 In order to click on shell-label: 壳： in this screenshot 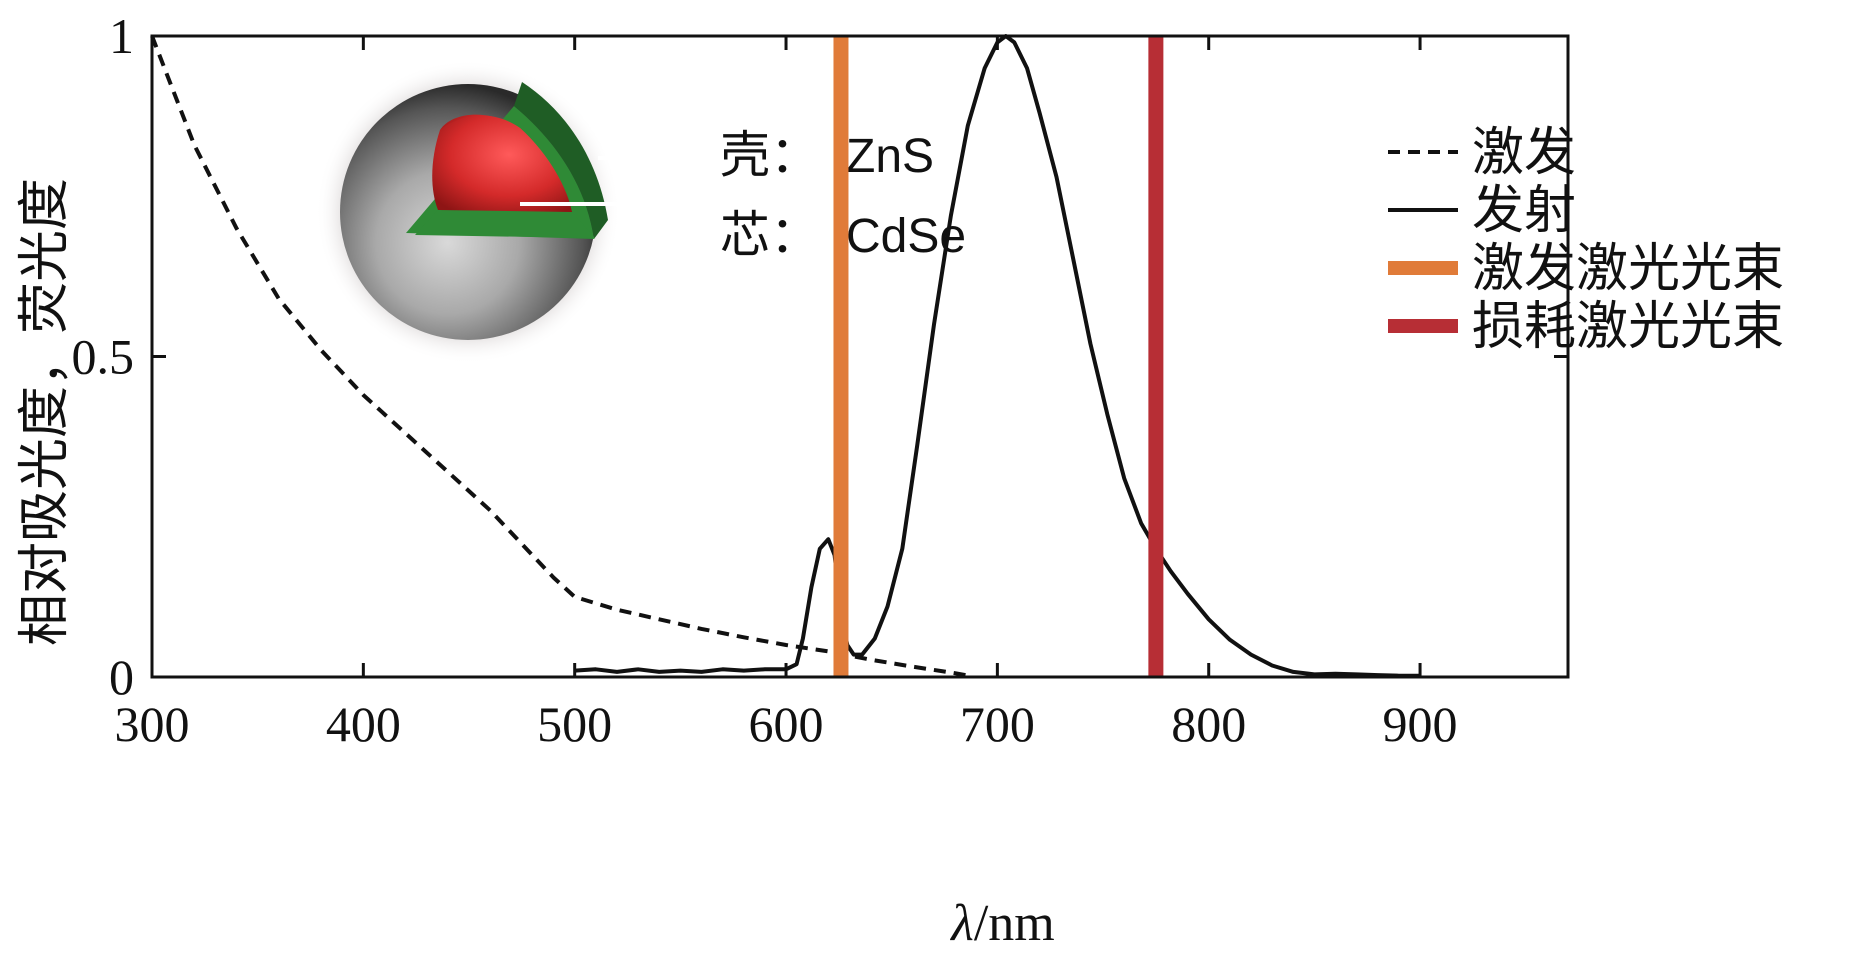, I will do `click(770, 155)`.